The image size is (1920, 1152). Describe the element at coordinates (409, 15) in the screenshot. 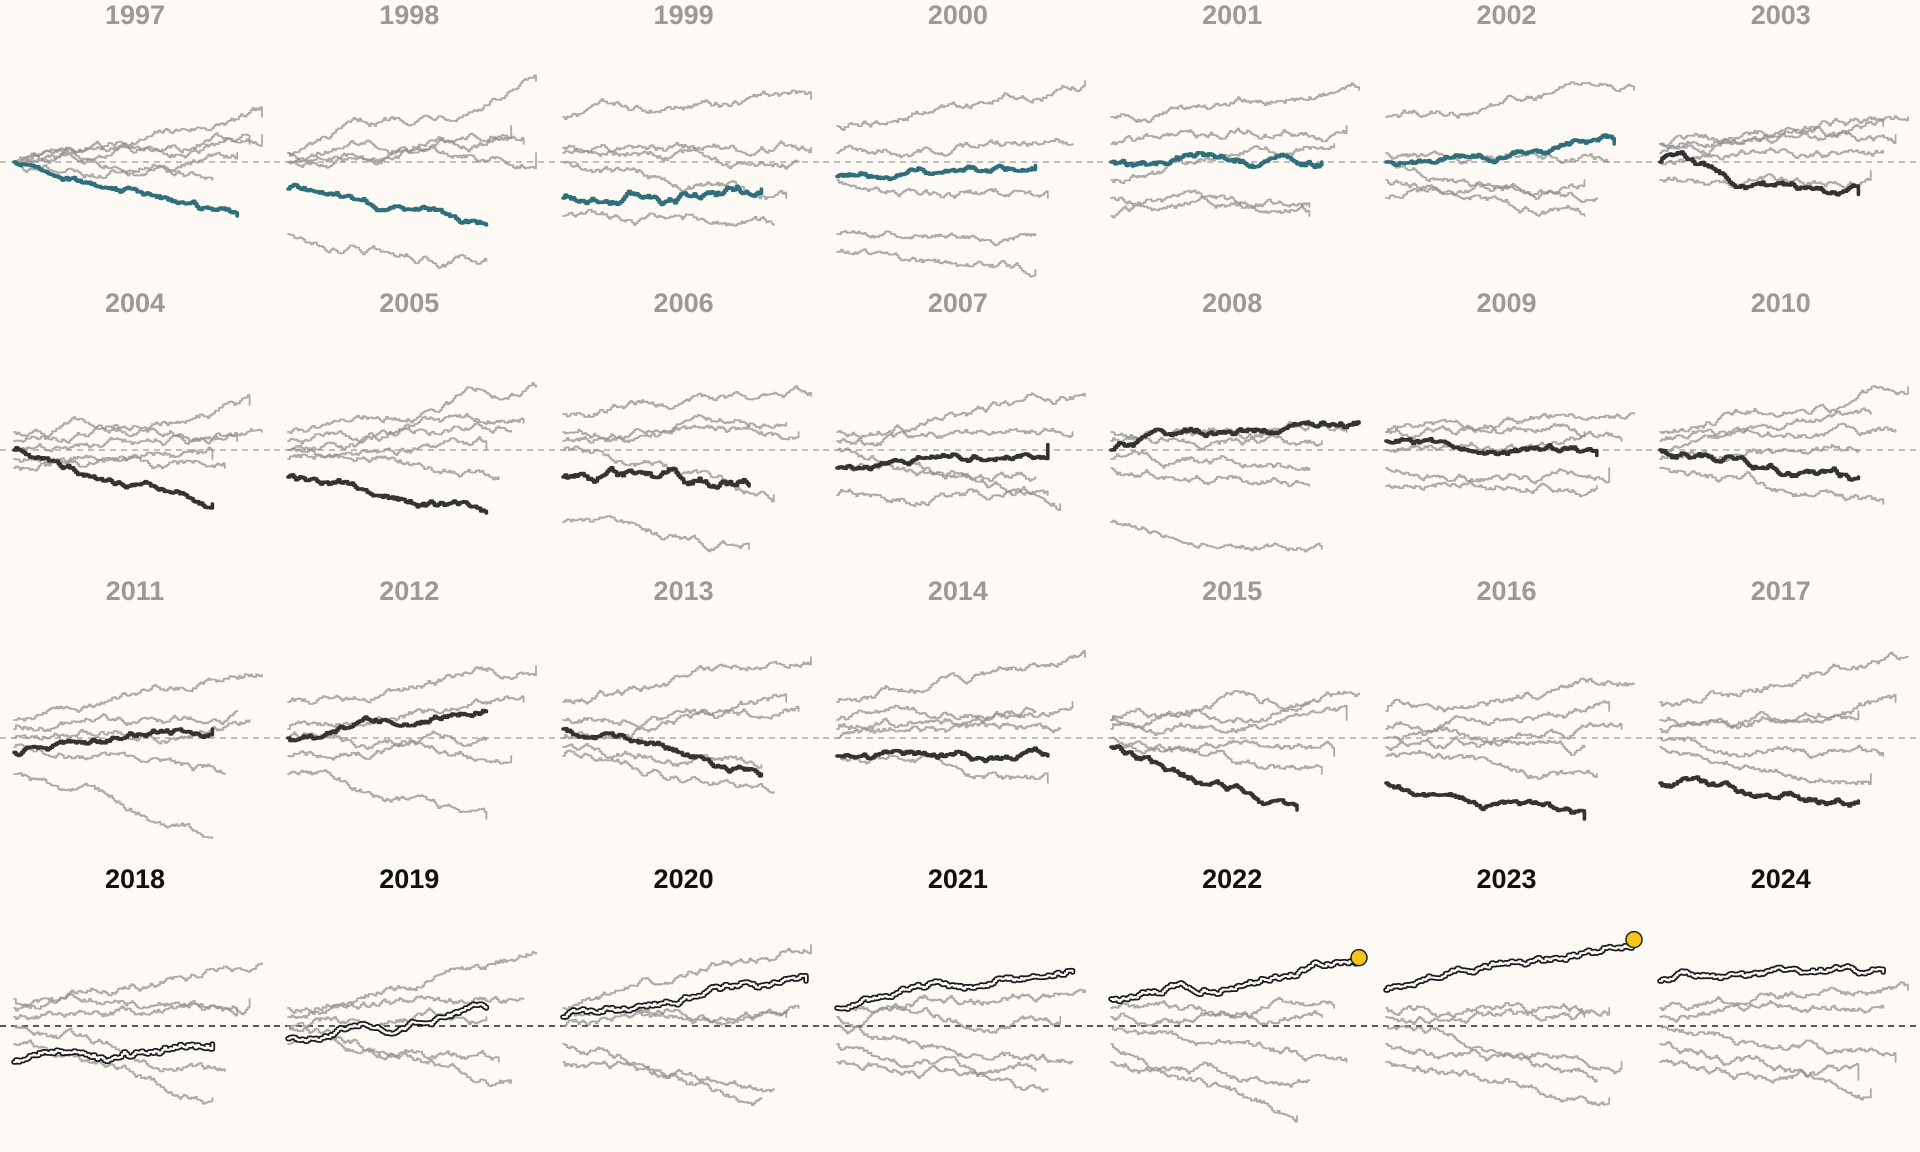

I see `panel-title: 1998` at that location.